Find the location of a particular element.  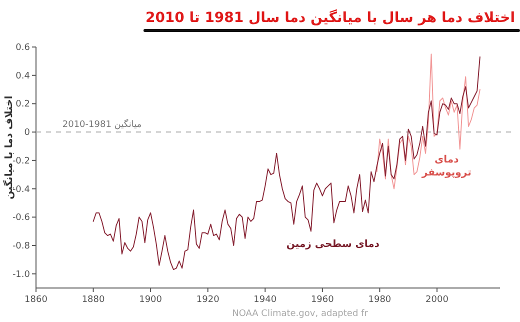

text: NOAA Climate.gov, adapted fr is located at coordinates (300, 314).